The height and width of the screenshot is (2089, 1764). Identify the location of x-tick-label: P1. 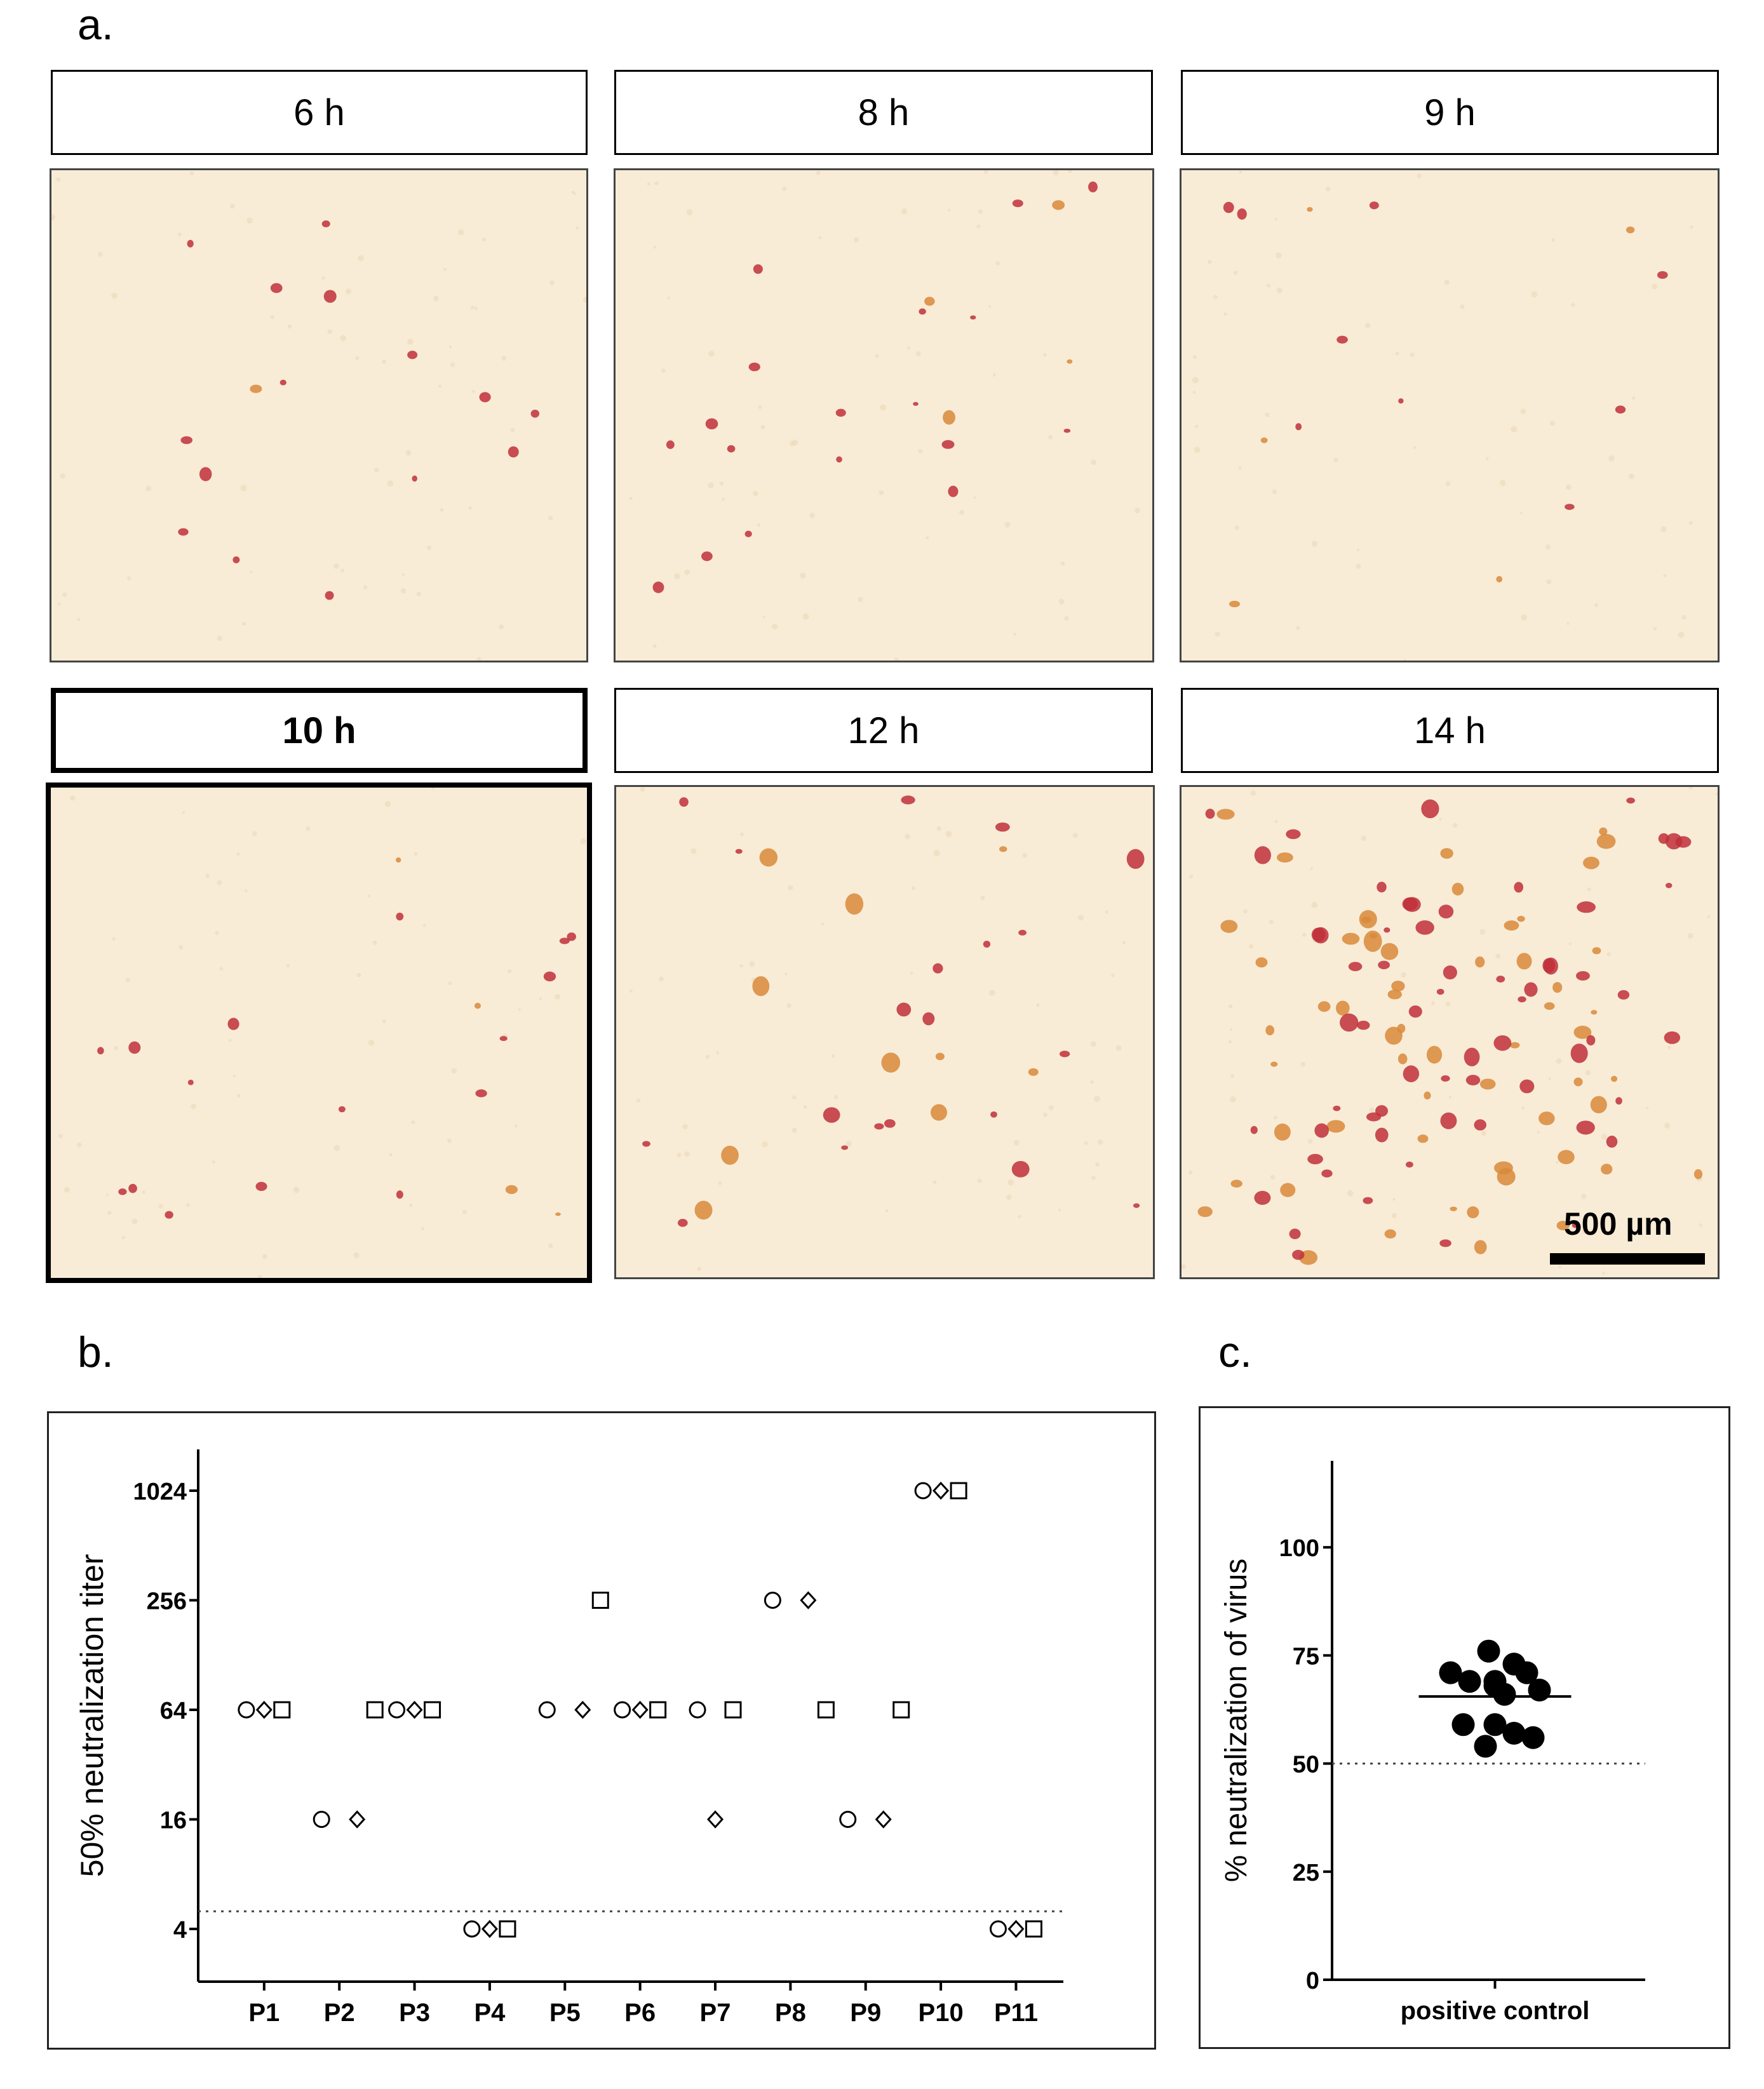
(264, 2013).